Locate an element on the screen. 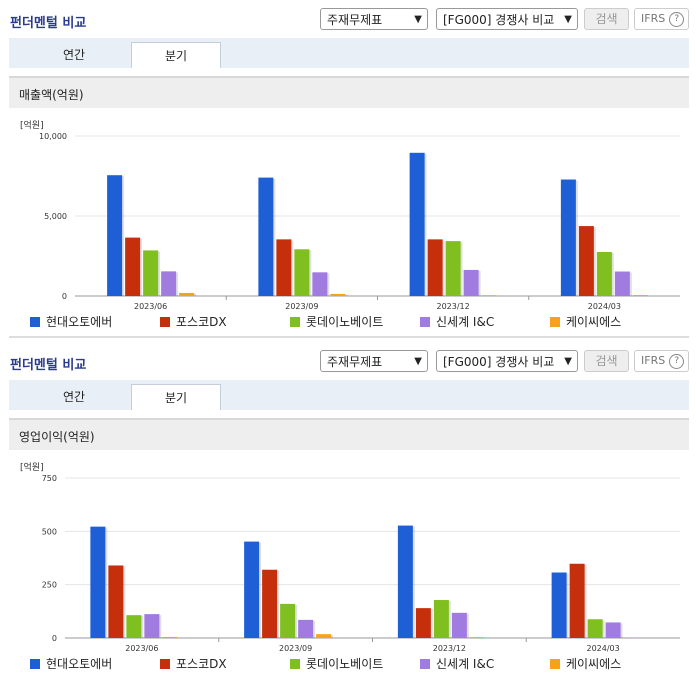 The width and height of the screenshot is (696, 684). statement-select-value: 주재무제표 is located at coordinates (355, 20).